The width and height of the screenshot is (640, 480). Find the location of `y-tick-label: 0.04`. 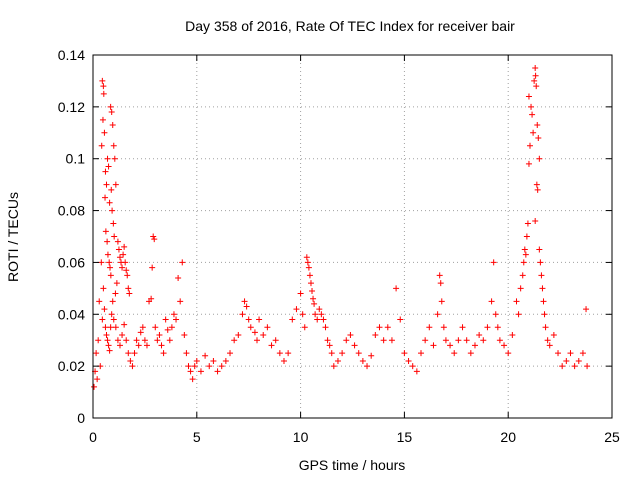

y-tick-label: 0.04 is located at coordinates (71, 314).